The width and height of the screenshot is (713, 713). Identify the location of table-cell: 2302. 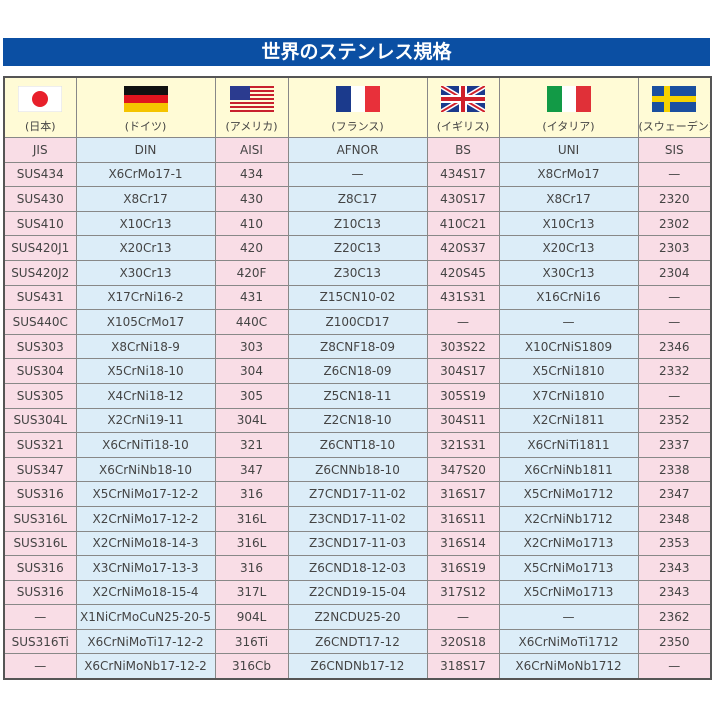
(674, 223).